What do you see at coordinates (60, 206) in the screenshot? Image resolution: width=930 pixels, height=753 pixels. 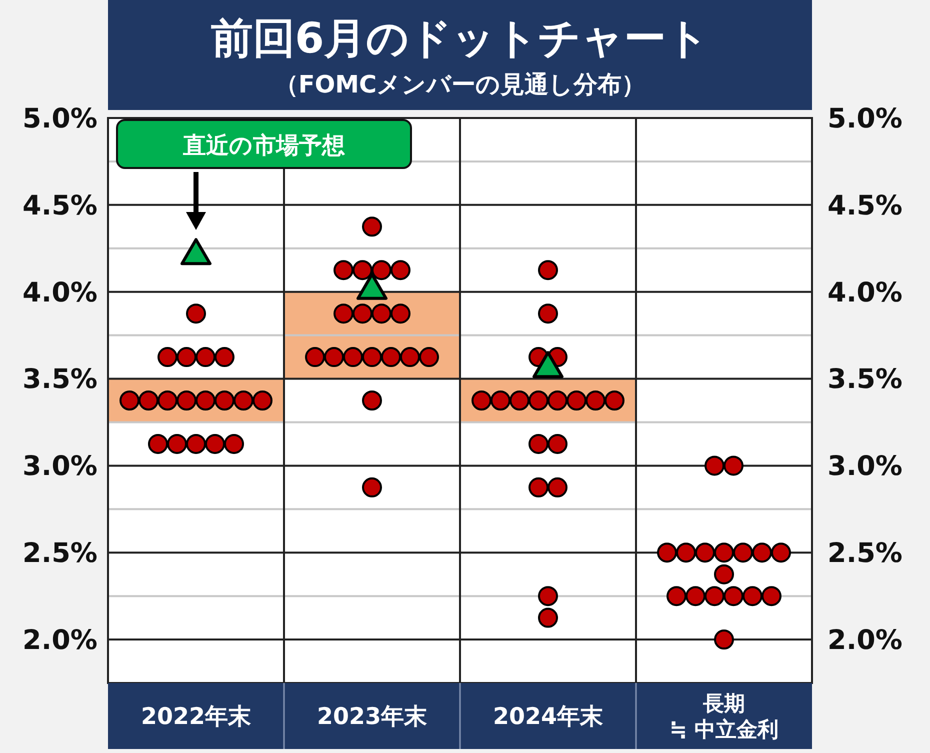 I see `y-tick-label: 4.5%` at bounding box center [60, 206].